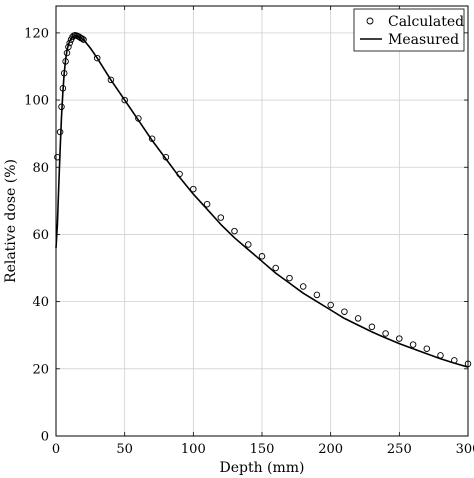 The width and height of the screenshot is (474, 478). Describe the element at coordinates (45, 437) in the screenshot. I see `y-tick-label: 0` at that location.